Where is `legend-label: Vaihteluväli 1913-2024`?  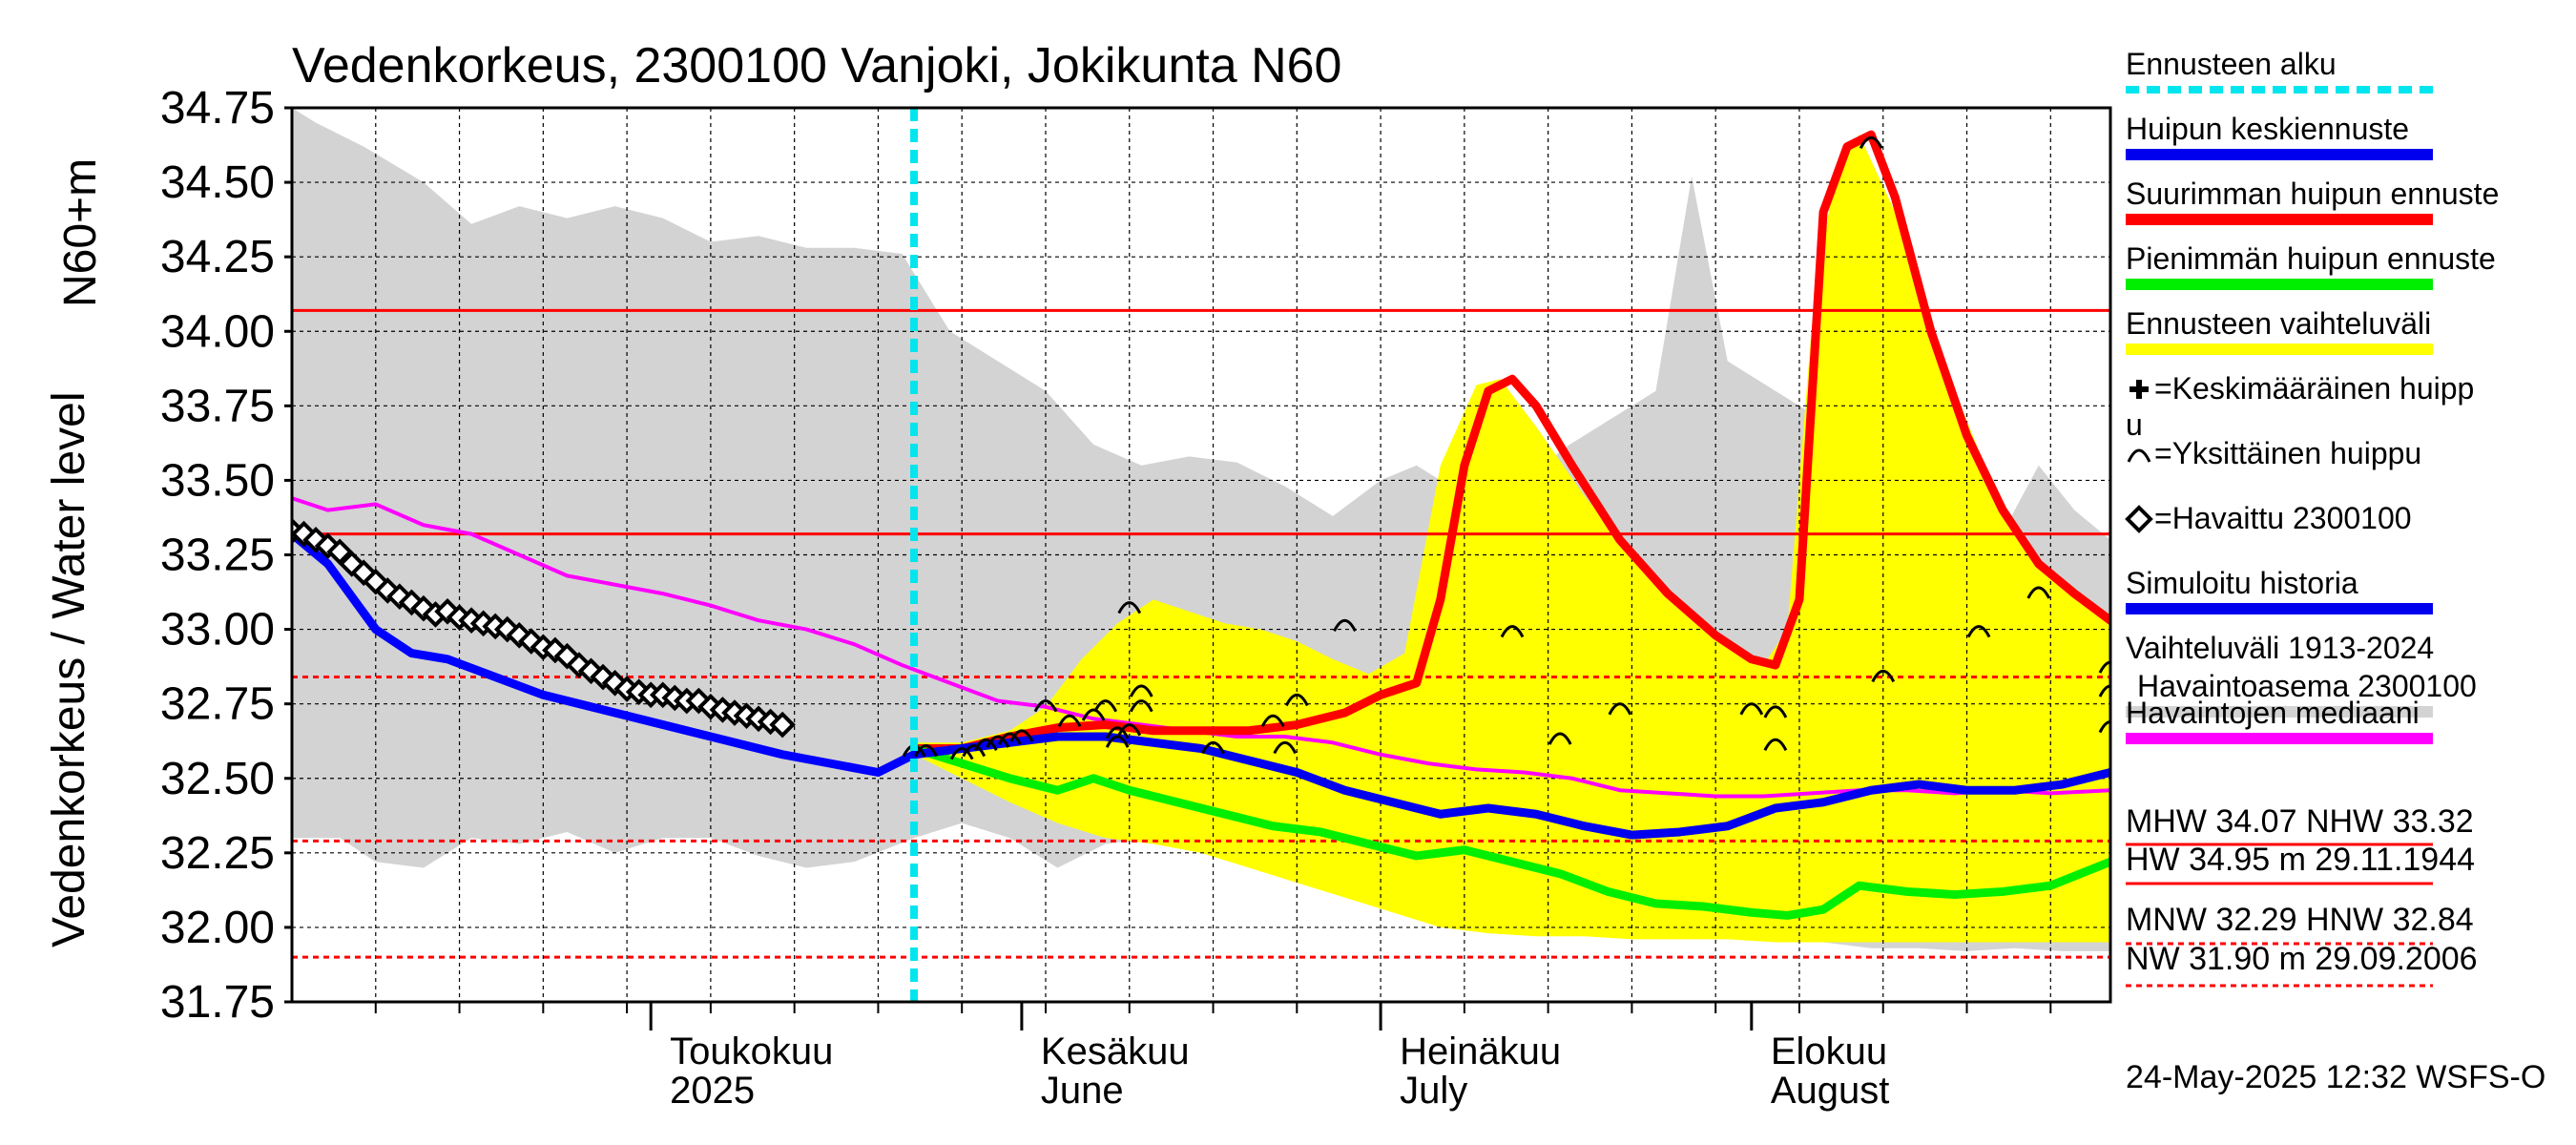
legend-label: Vaihteluväli 1913-2024 is located at coordinates (2280, 648).